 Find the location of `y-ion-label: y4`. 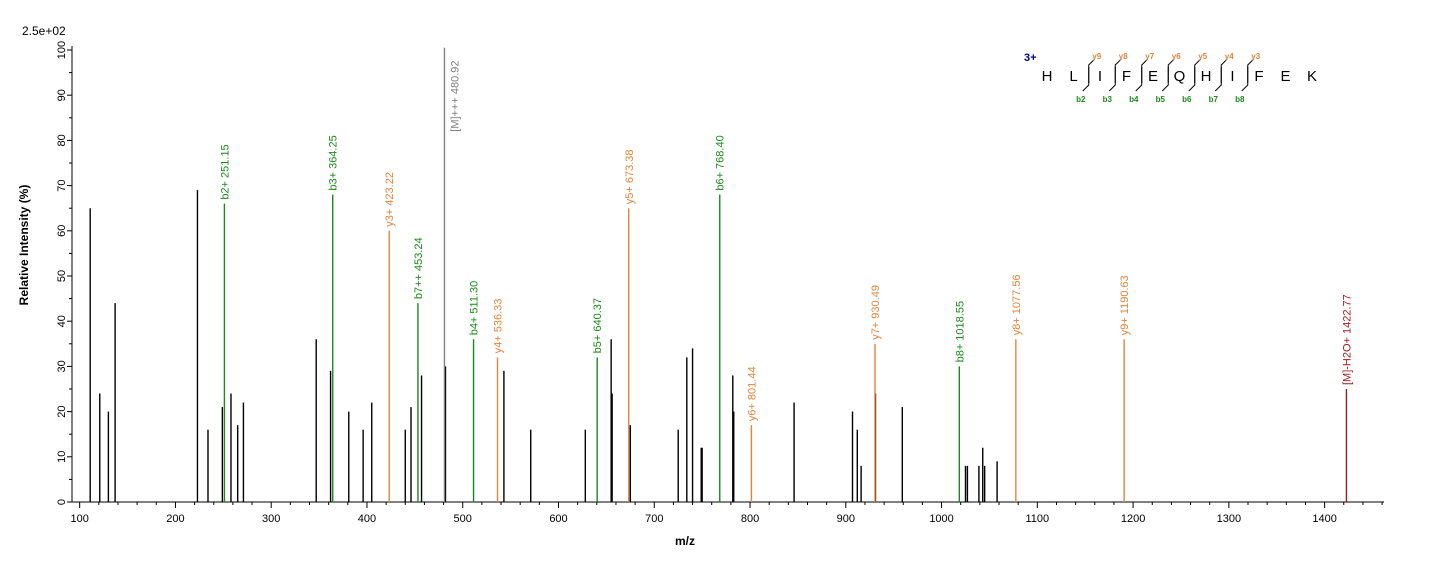

y-ion-label: y4 is located at coordinates (1229, 56).